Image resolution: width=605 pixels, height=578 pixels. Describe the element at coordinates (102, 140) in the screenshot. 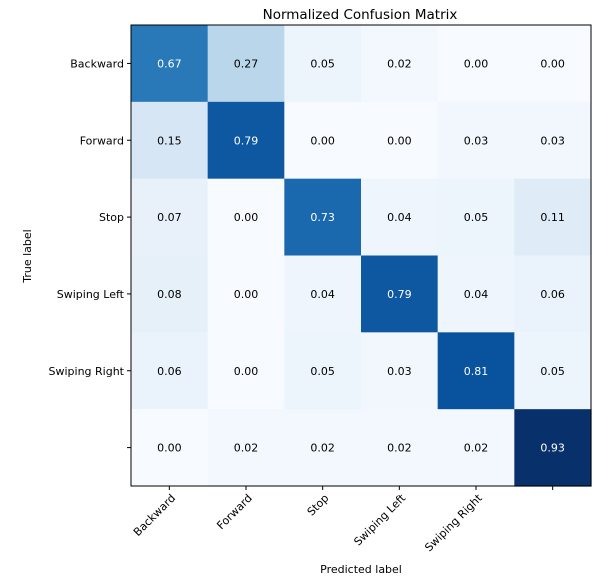

I see `y-tick-label: Forward` at that location.